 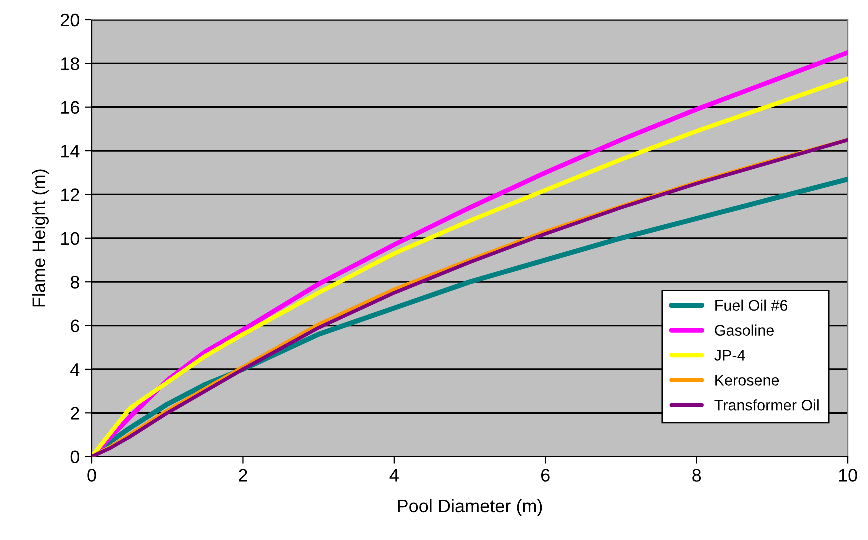 What do you see at coordinates (766, 405) in the screenshot?
I see `legend-label: Transformer Oil` at bounding box center [766, 405].